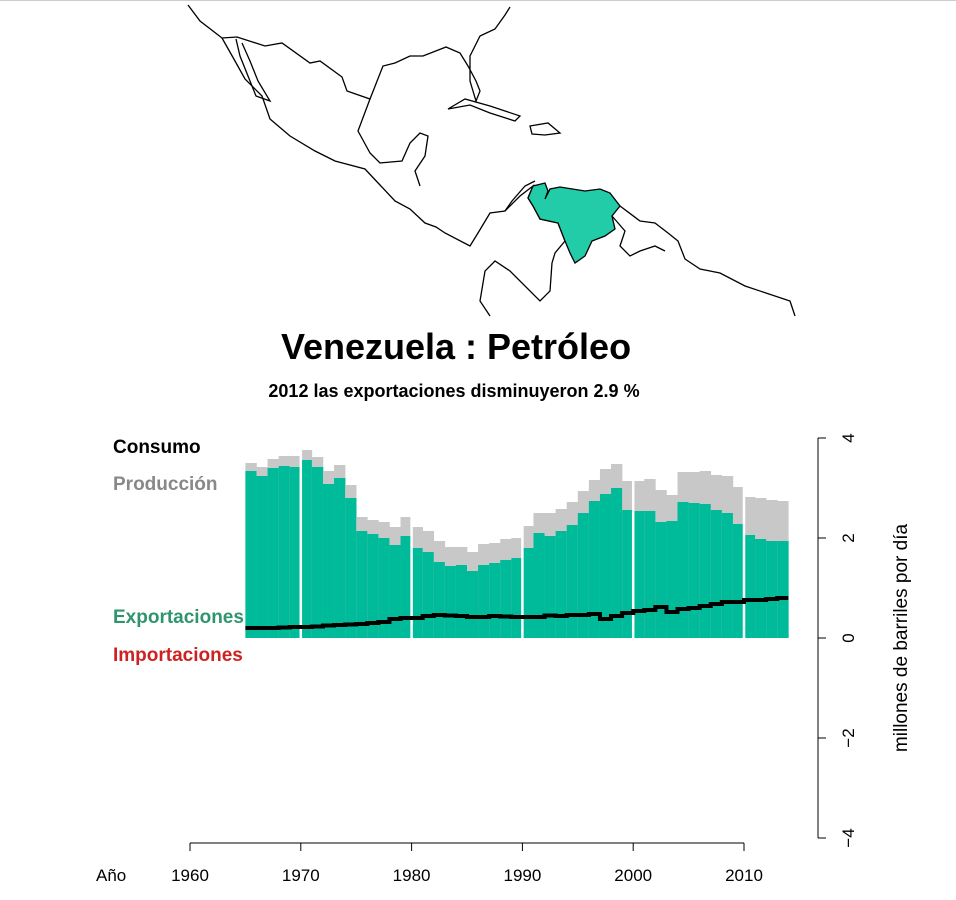 The image size is (956, 900). What do you see at coordinates (574, 223) in the screenshot?
I see `venezuela-highlighted` at bounding box center [574, 223].